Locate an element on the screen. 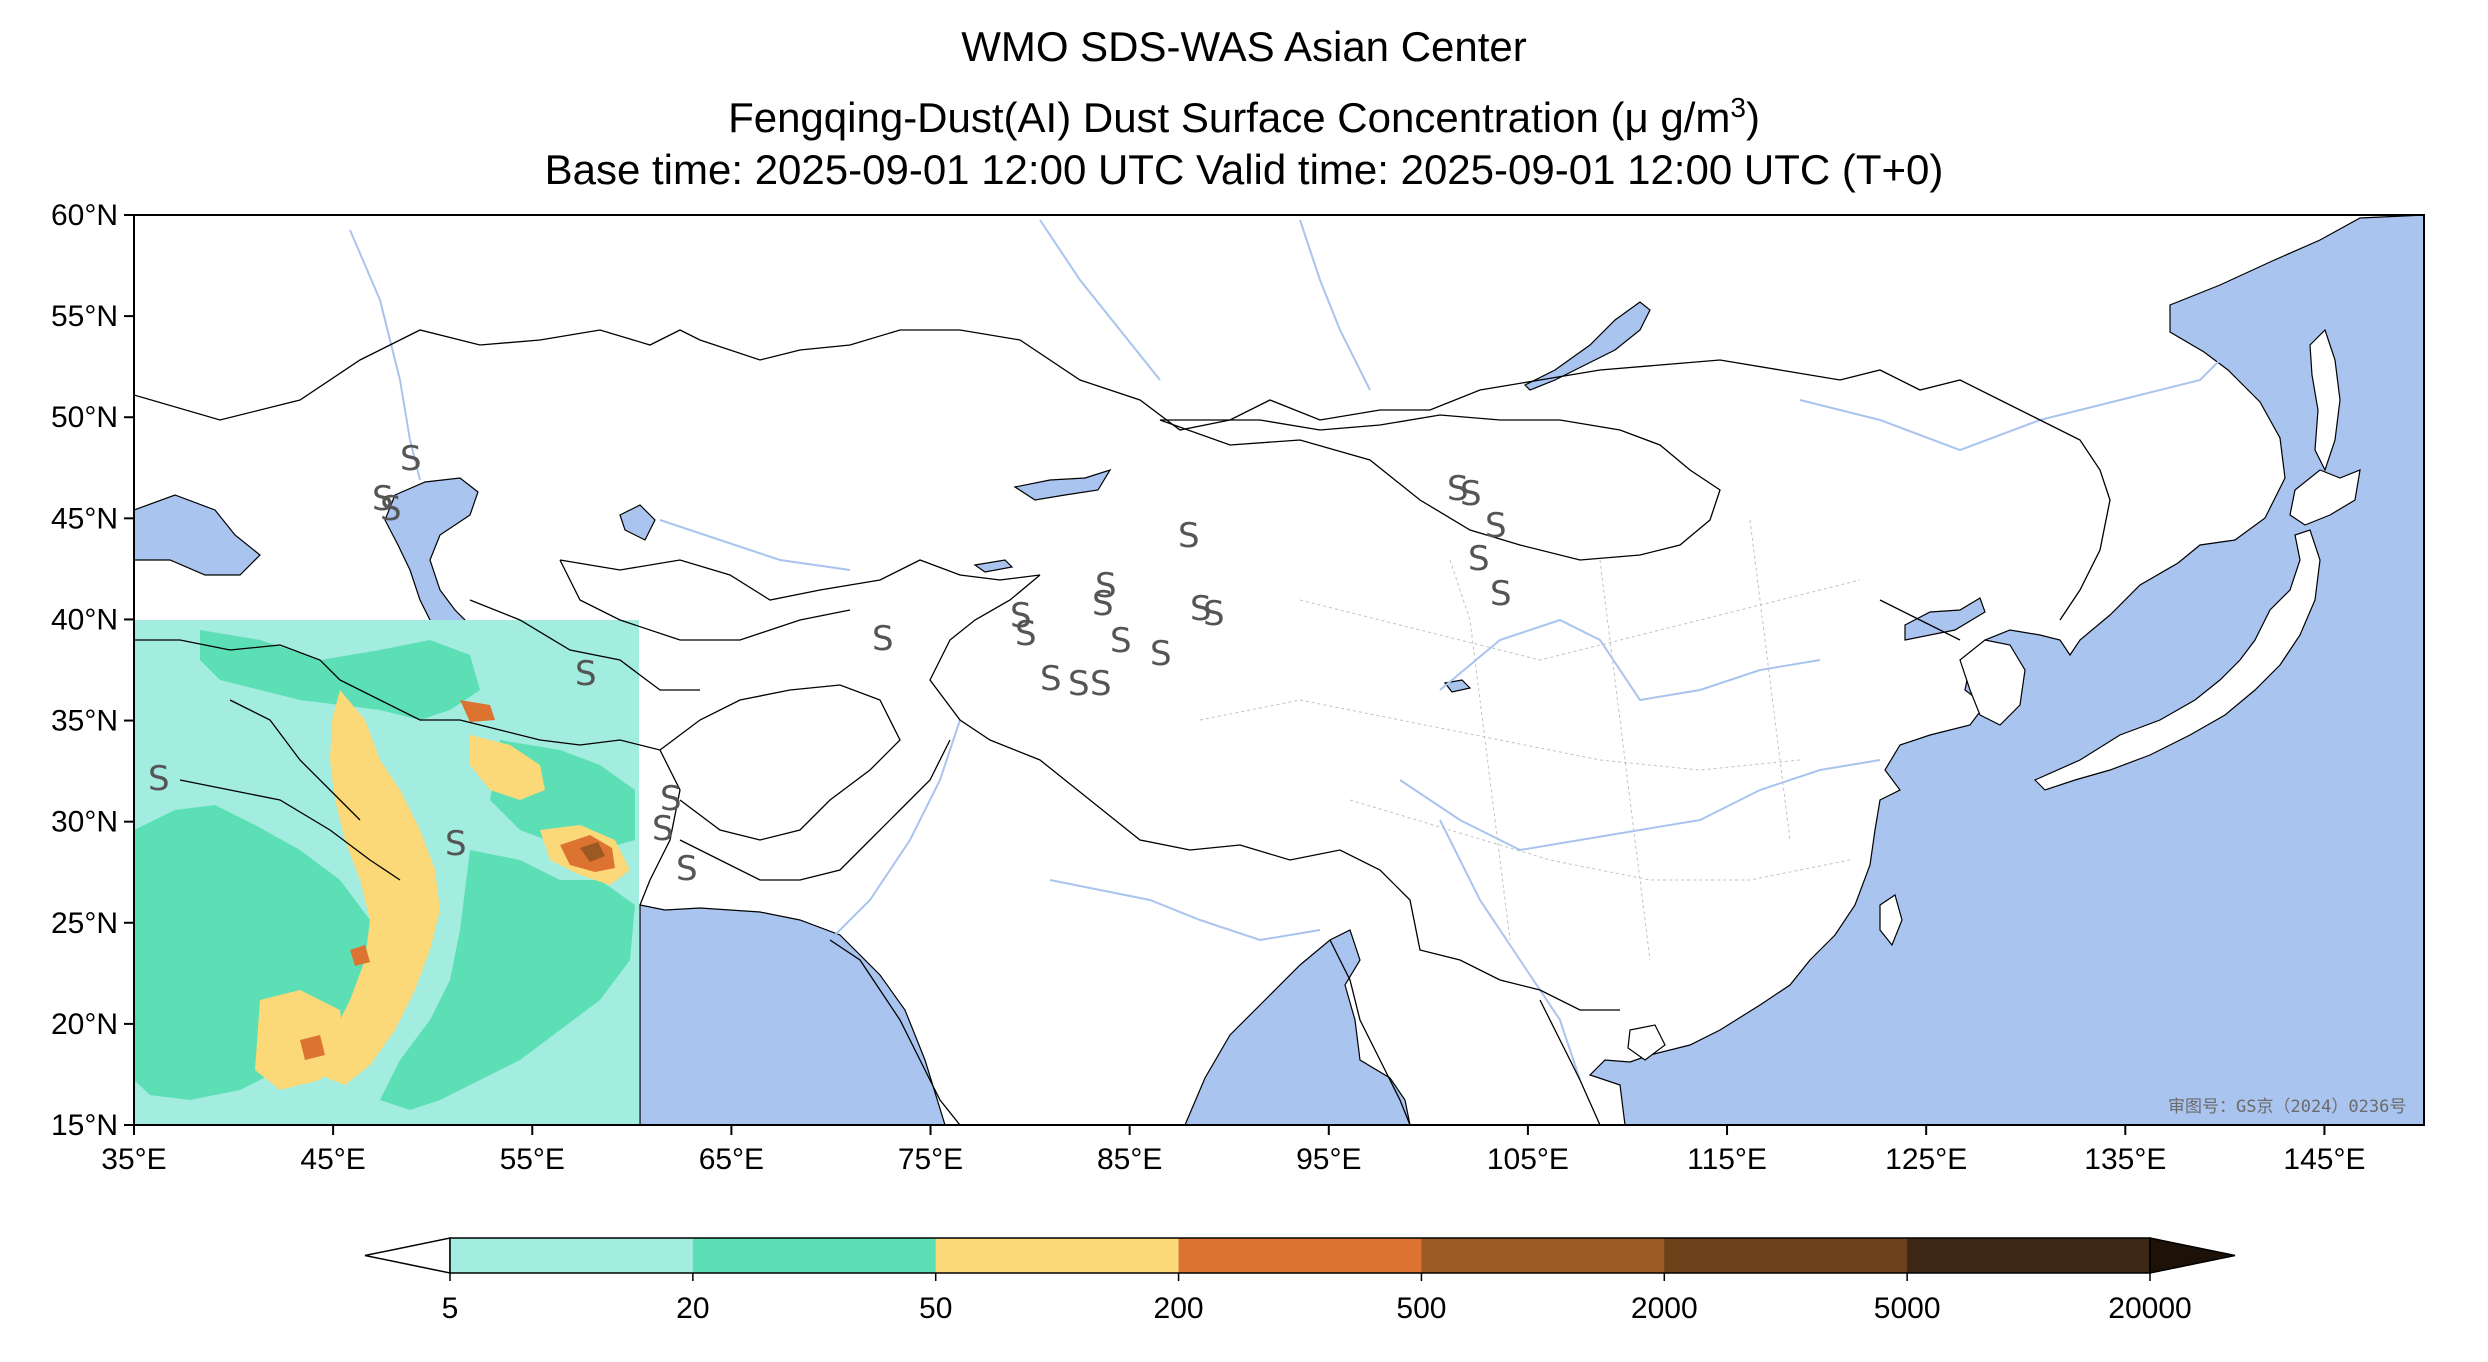 The image size is (2488, 1362). turkey-border is located at coordinates (237, 660).